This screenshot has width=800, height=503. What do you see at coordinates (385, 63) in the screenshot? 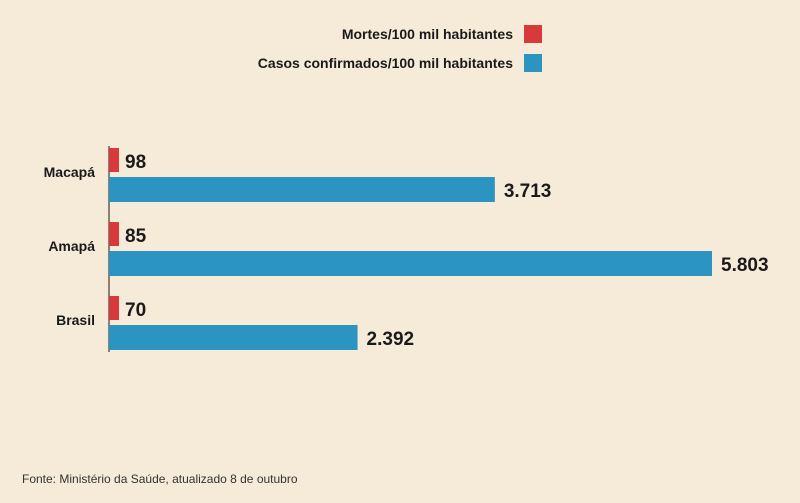
I see `legend-label: Casos confirmados/100 mil habitantes` at bounding box center [385, 63].